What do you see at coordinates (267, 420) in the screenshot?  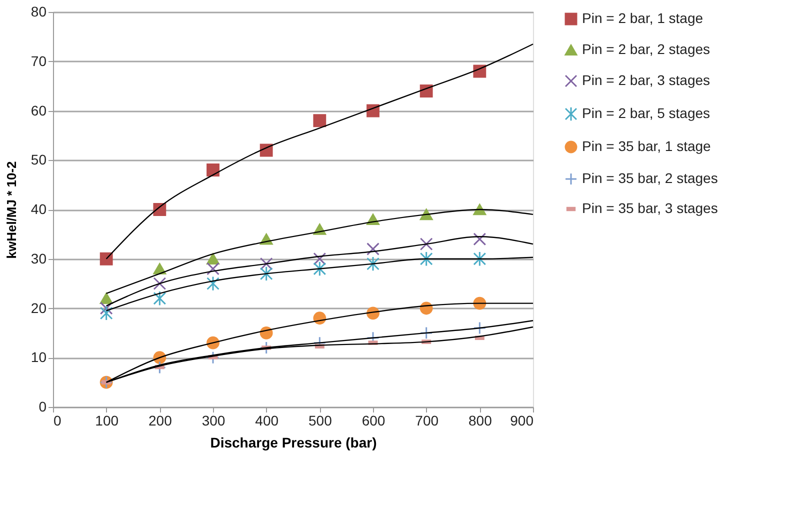 I see `x-tick-label: 400` at bounding box center [267, 420].